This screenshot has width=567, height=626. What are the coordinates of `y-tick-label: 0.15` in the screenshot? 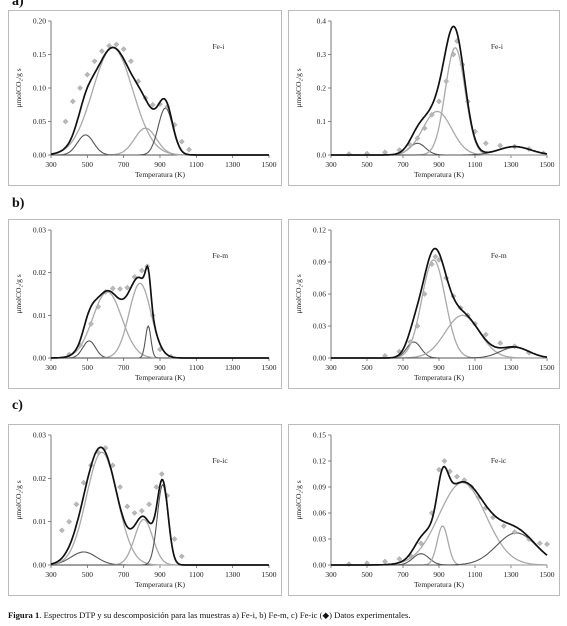 It's located at (39, 54).